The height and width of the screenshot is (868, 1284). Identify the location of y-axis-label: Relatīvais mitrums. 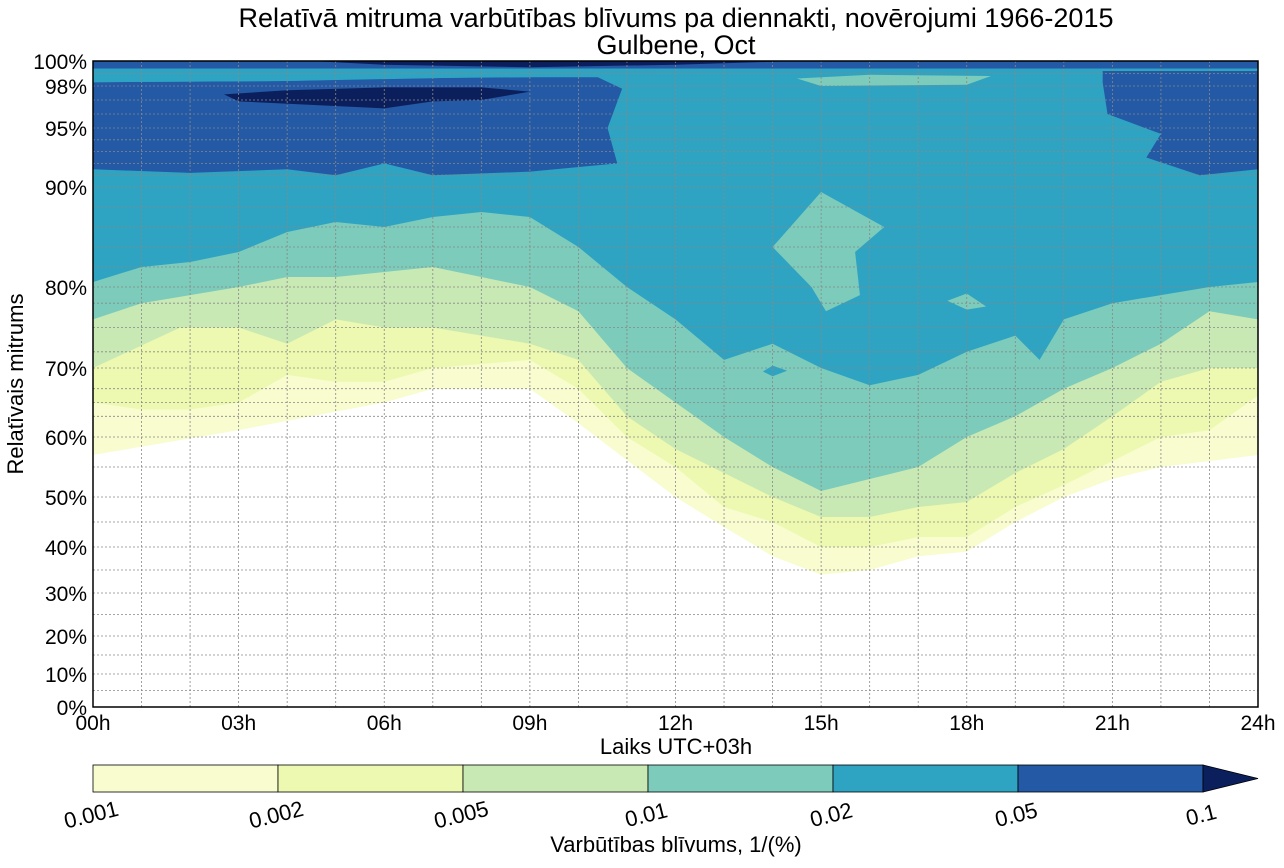
(15, 384).